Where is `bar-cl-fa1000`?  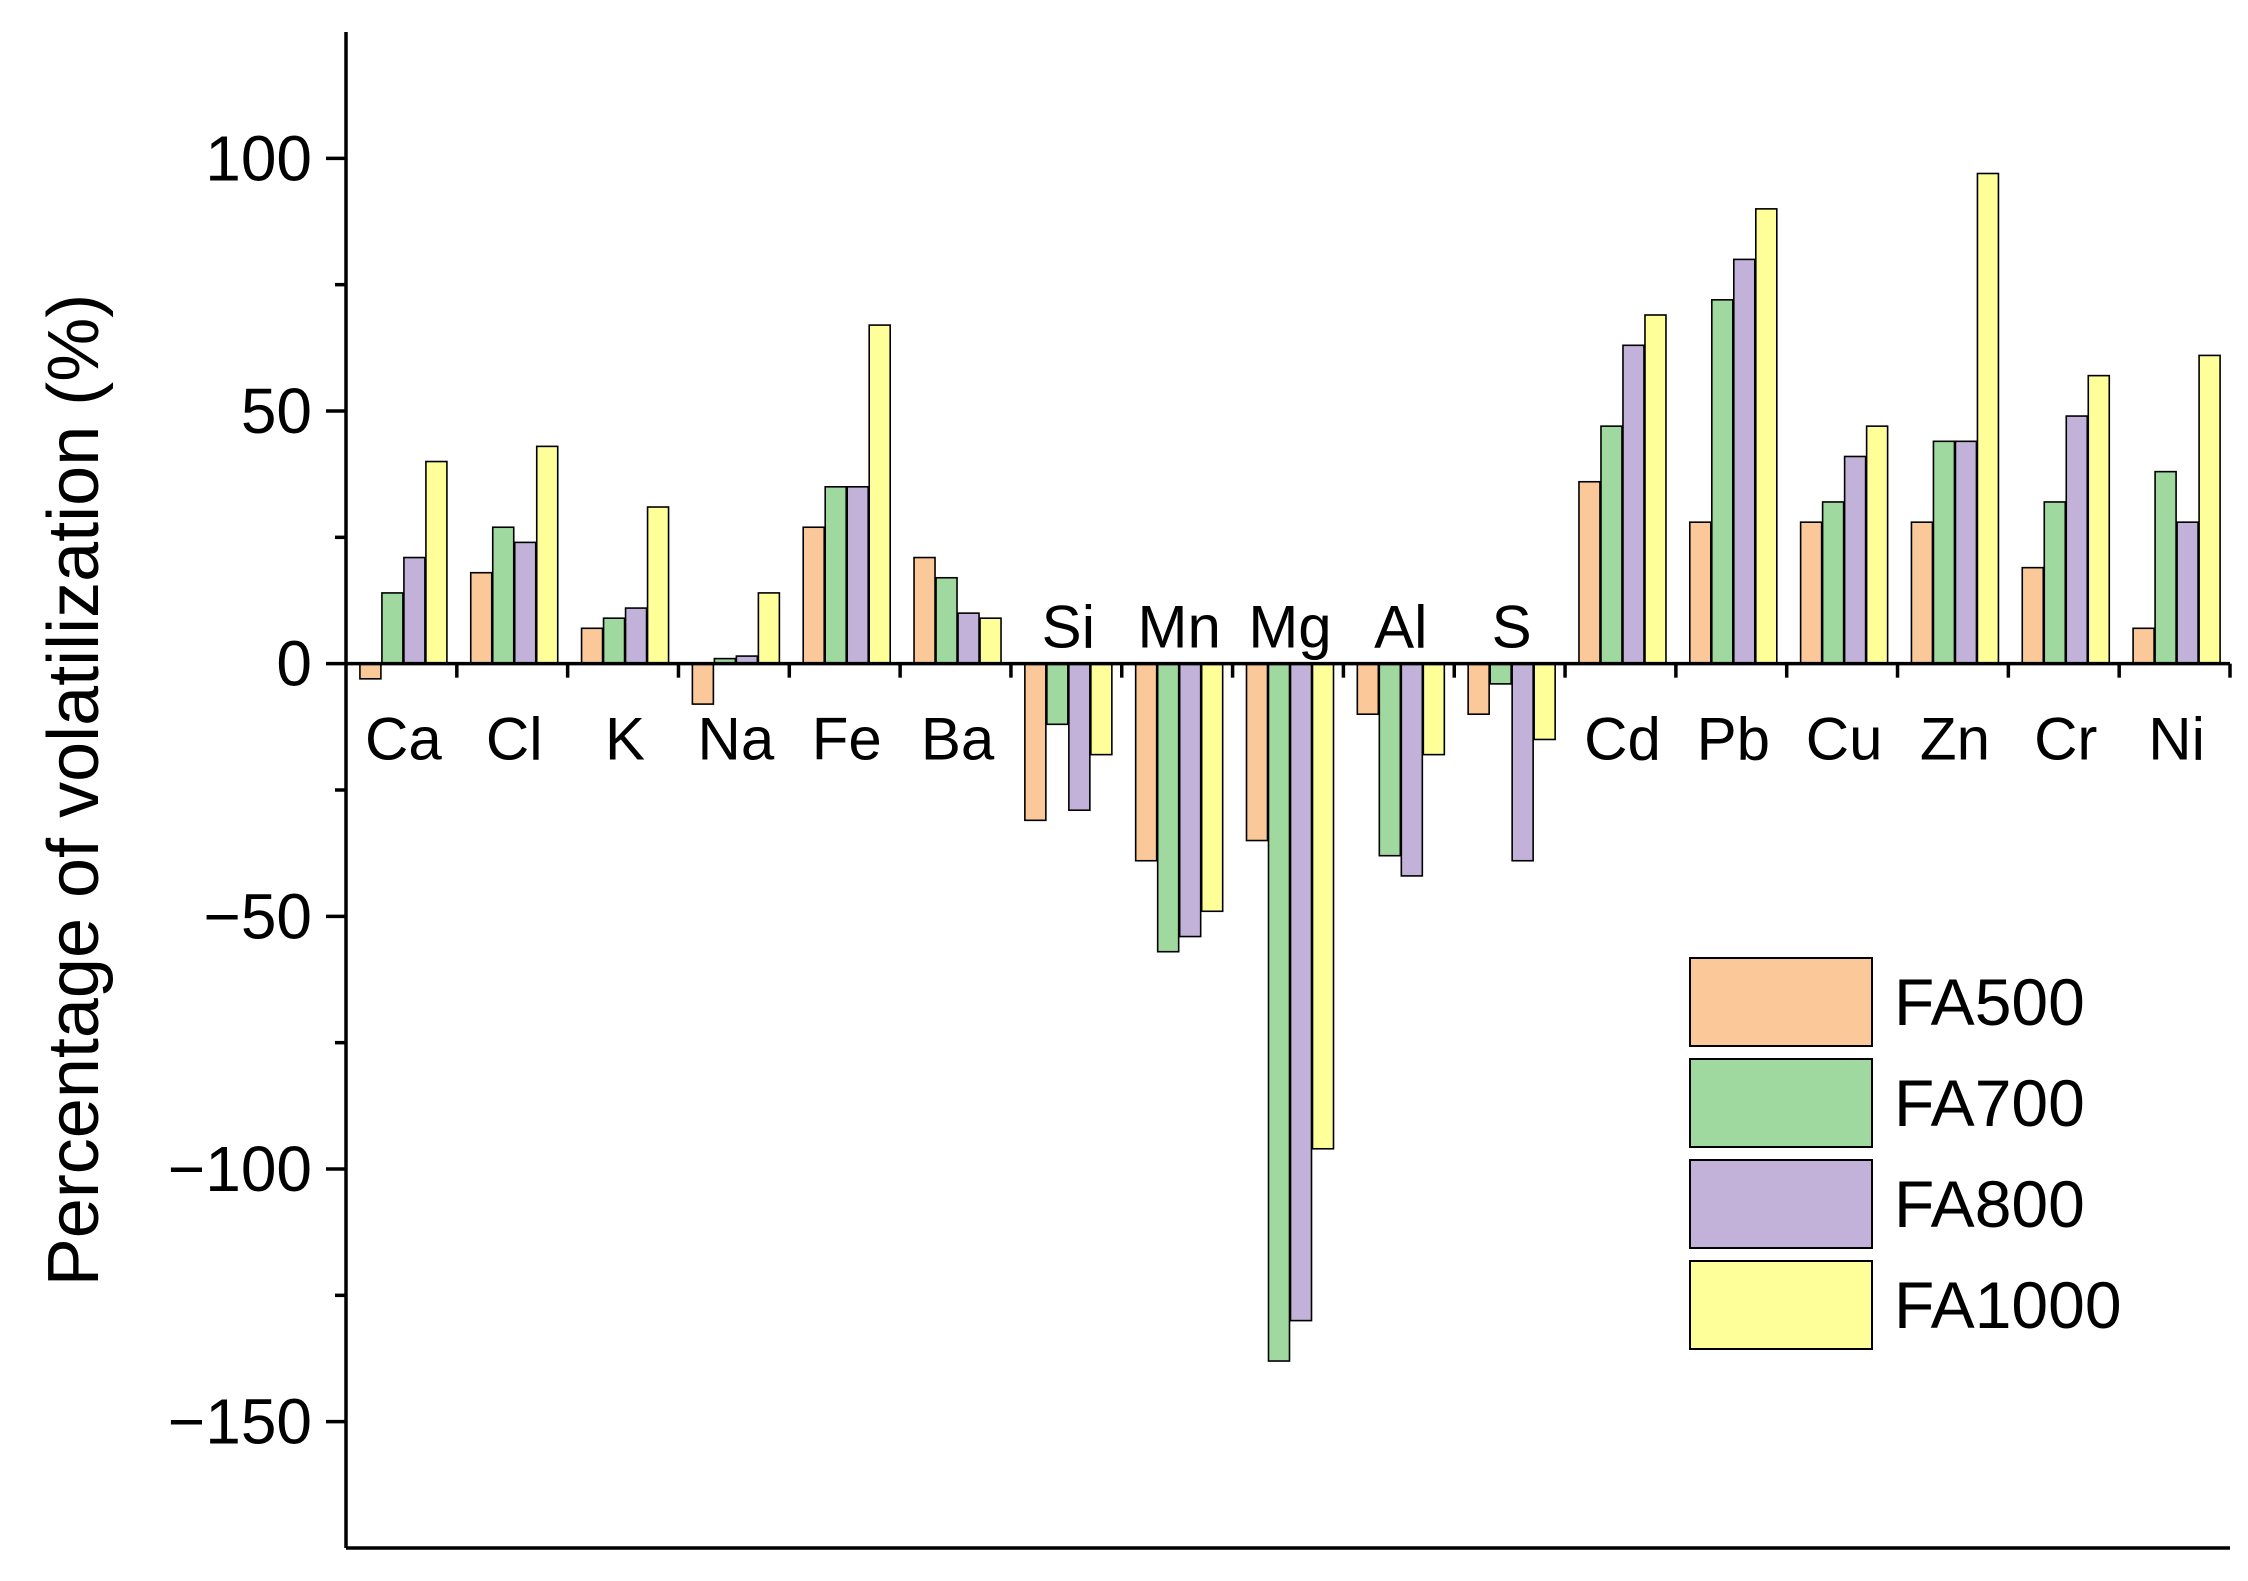 bar-cl-fa1000 is located at coordinates (547, 555).